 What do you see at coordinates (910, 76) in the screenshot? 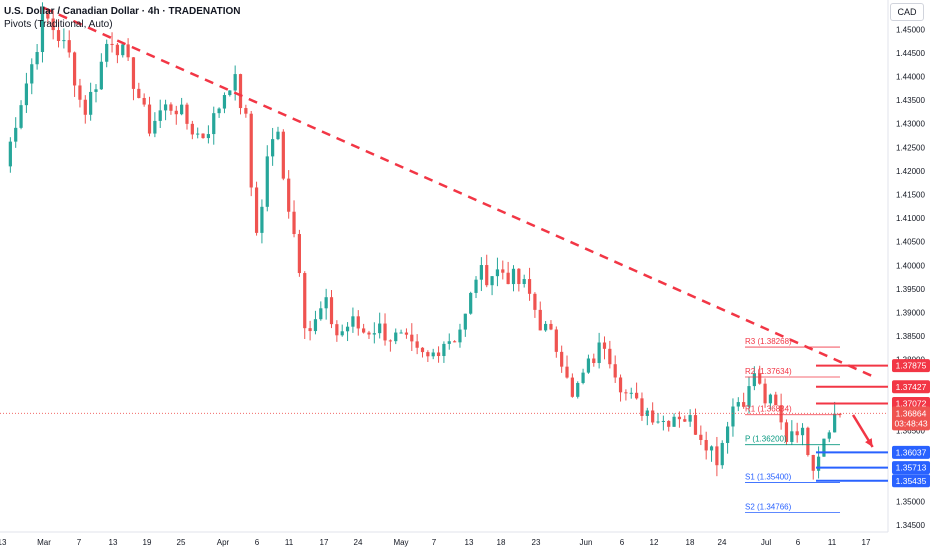
I see `y-tick-label: 1.44000` at bounding box center [910, 76].